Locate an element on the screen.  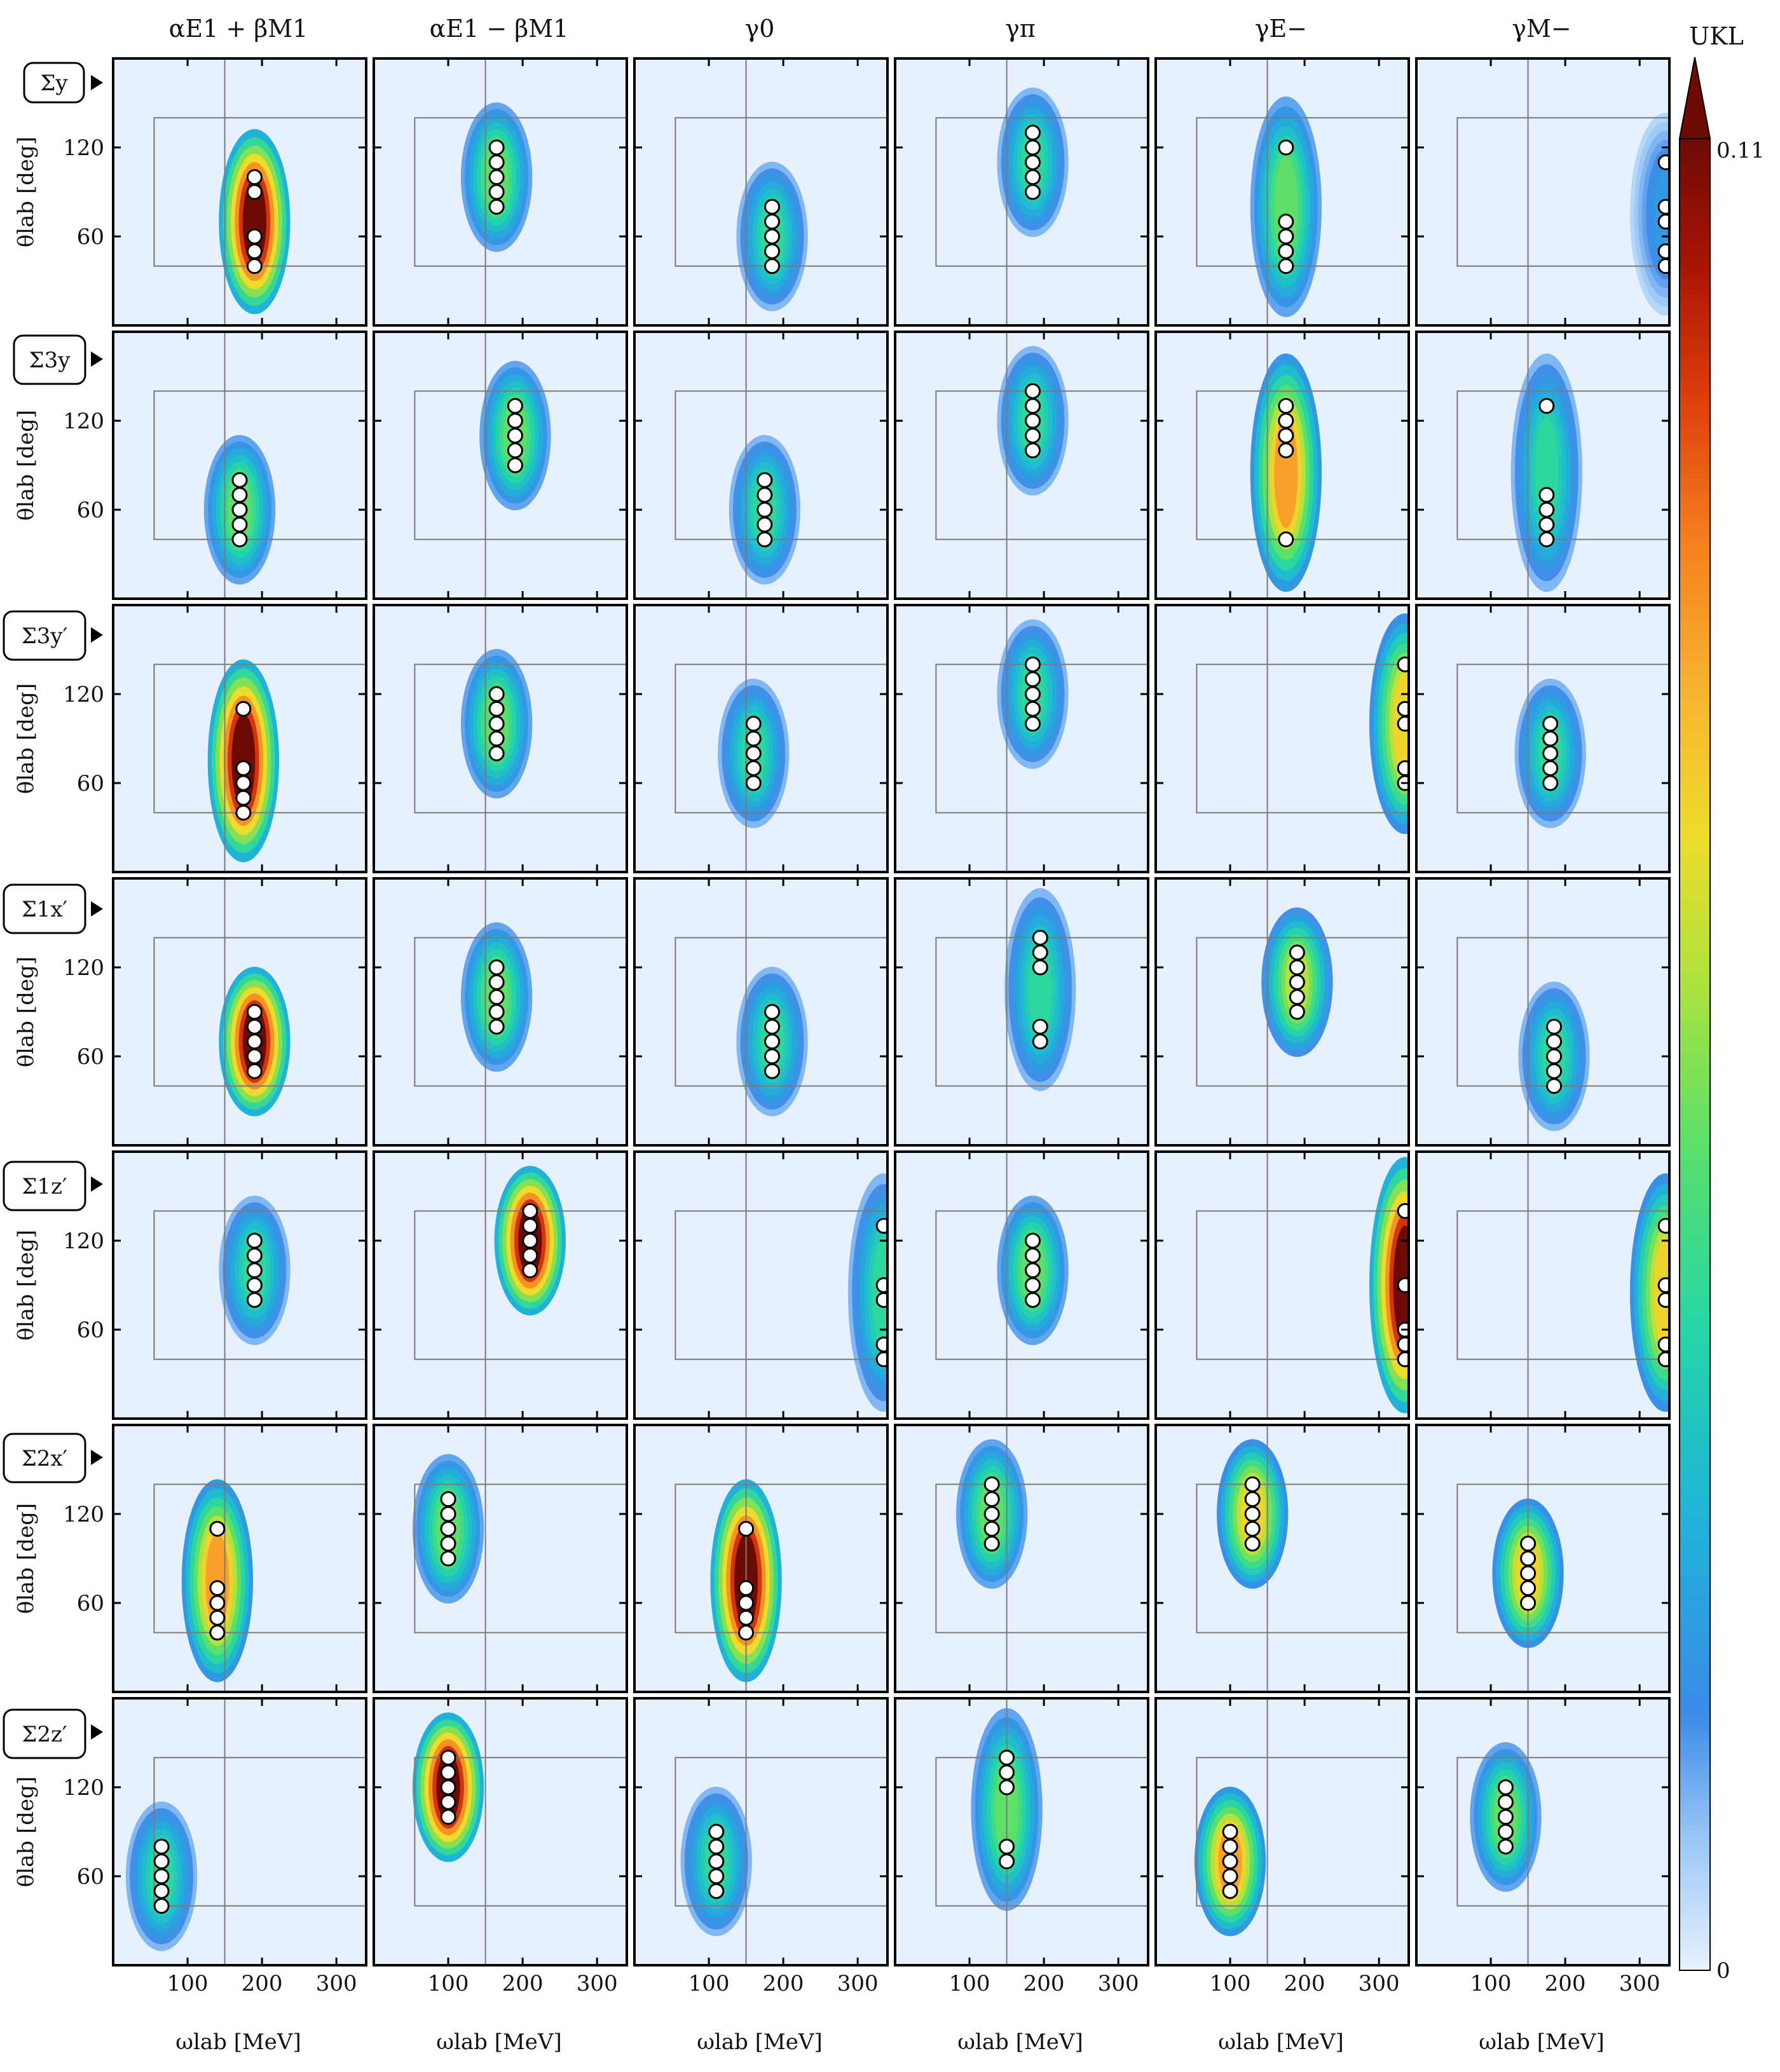
colorbar-body is located at coordinates (1695, 1054).